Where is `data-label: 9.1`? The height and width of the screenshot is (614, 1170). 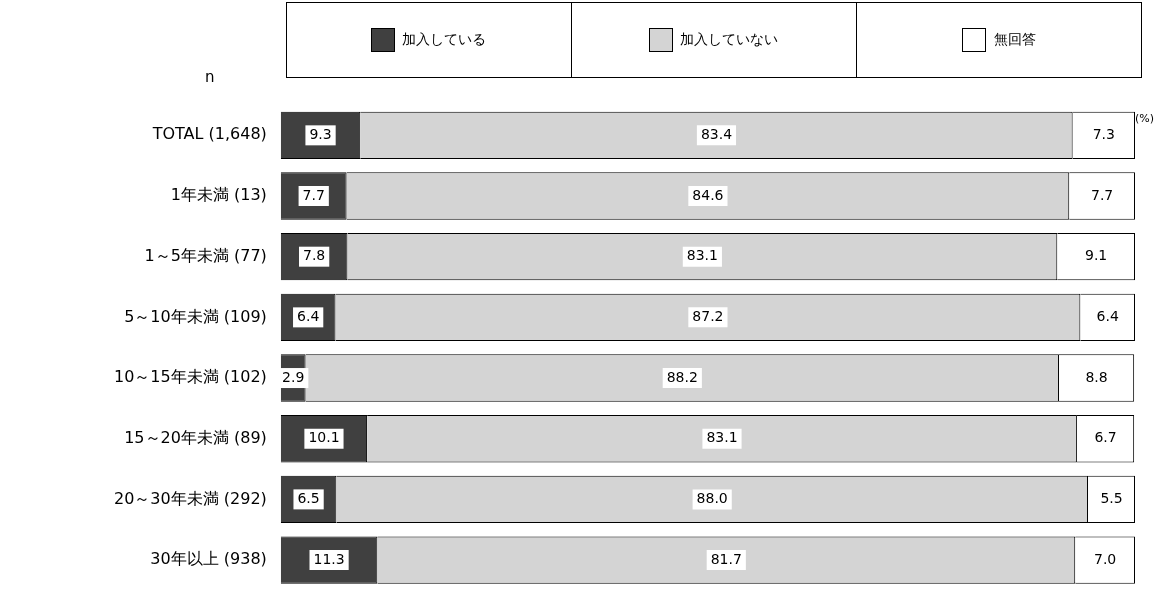 data-label: 9.1 is located at coordinates (1096, 255).